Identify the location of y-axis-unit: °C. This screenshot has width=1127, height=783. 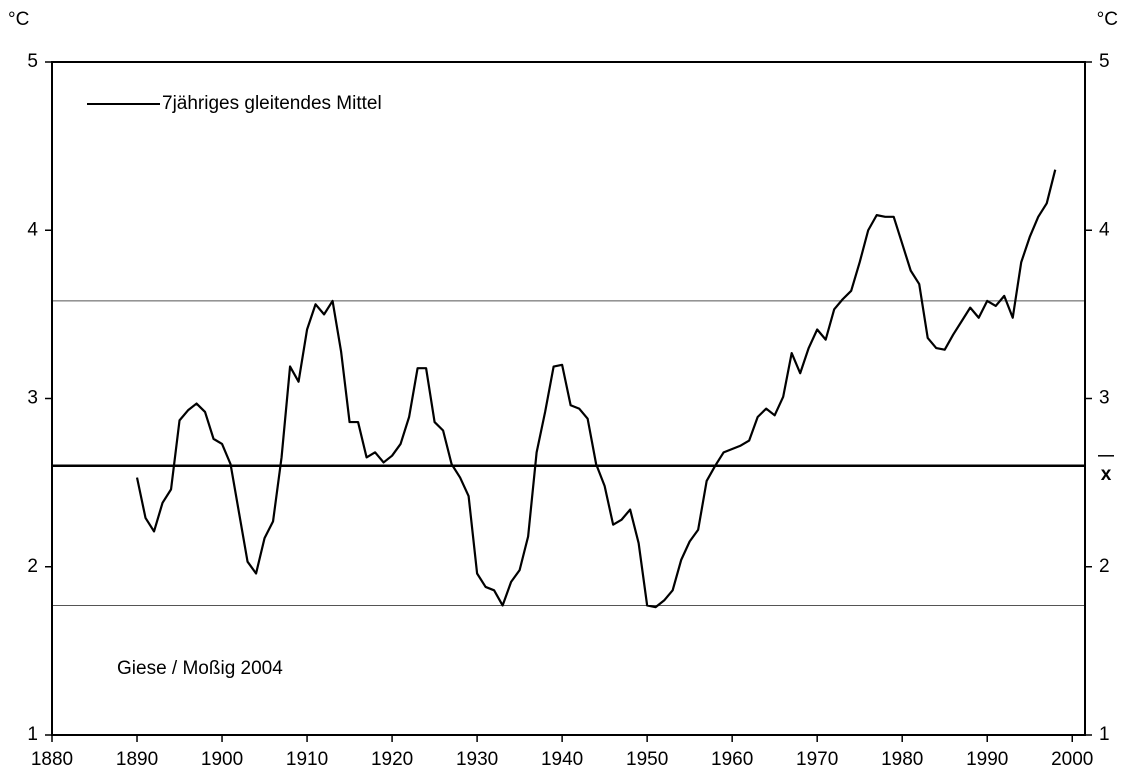
(18, 19).